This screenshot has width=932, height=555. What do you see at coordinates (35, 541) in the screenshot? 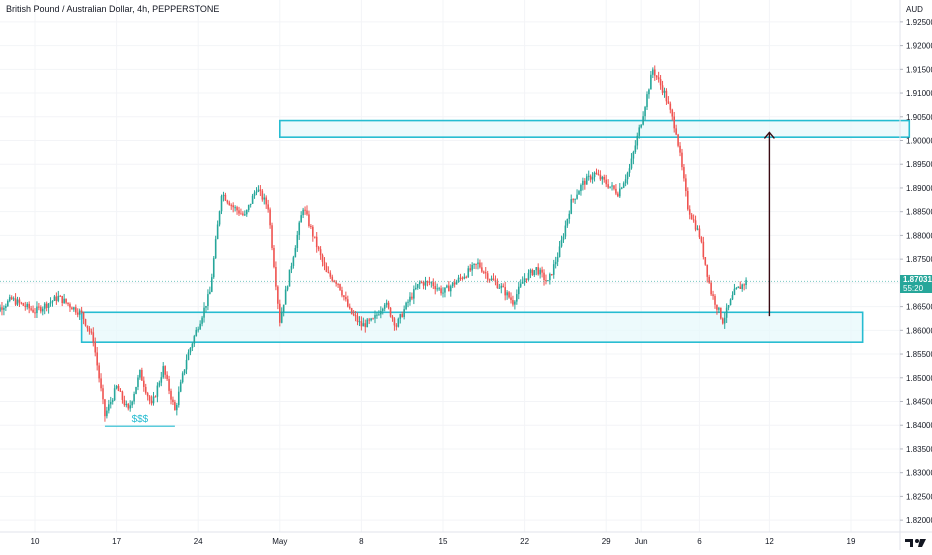
I see `time-tick-label: 10` at bounding box center [35, 541].